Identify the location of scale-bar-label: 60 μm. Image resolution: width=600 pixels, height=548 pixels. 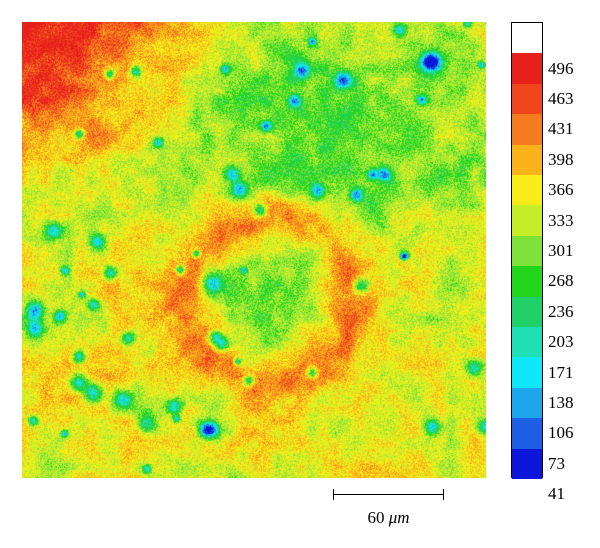
(388, 518).